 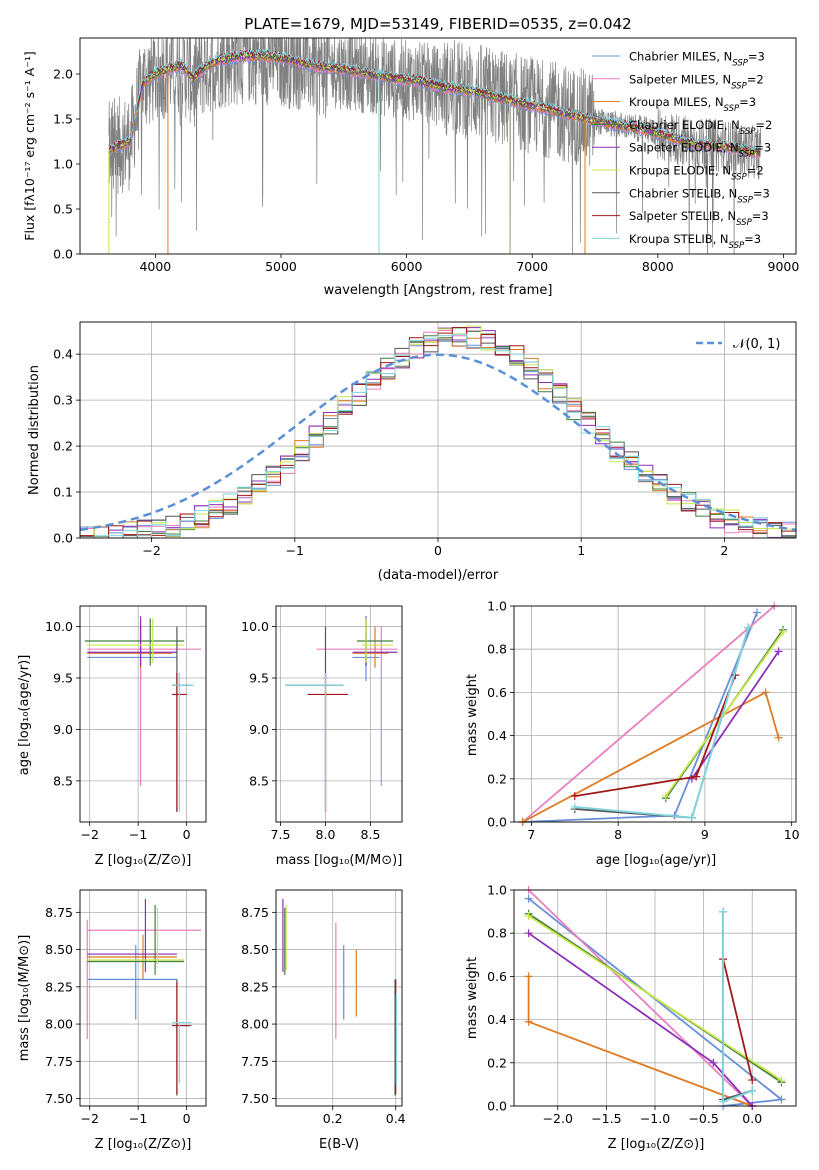 I want to click on legend-entry: Chabrier STELIB, NSSP=3, so click(x=699, y=195).